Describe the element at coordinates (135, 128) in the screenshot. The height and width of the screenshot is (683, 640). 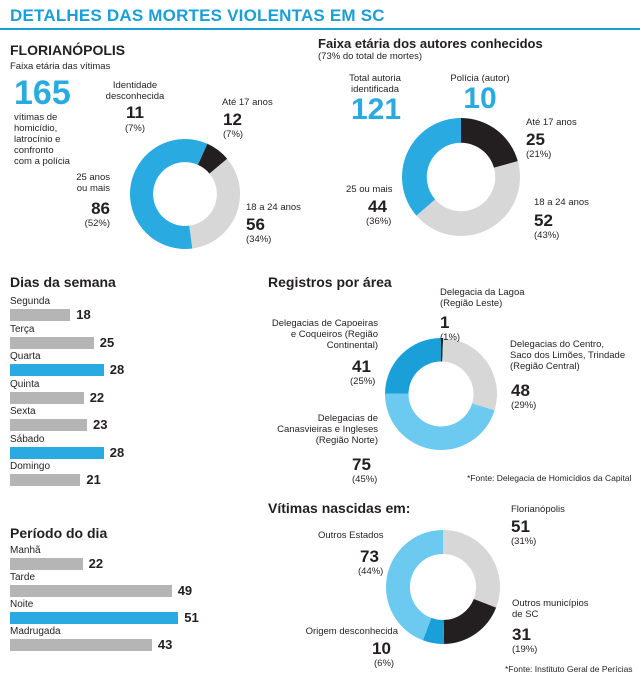
I see `pct-identity-unknown: (7%)` at that location.